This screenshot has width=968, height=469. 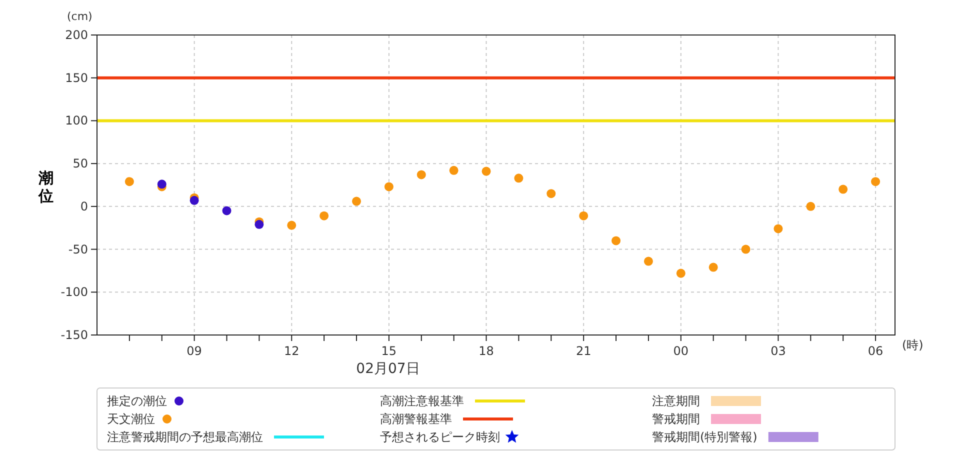 I want to click on text: 02月07日, so click(x=388, y=369).